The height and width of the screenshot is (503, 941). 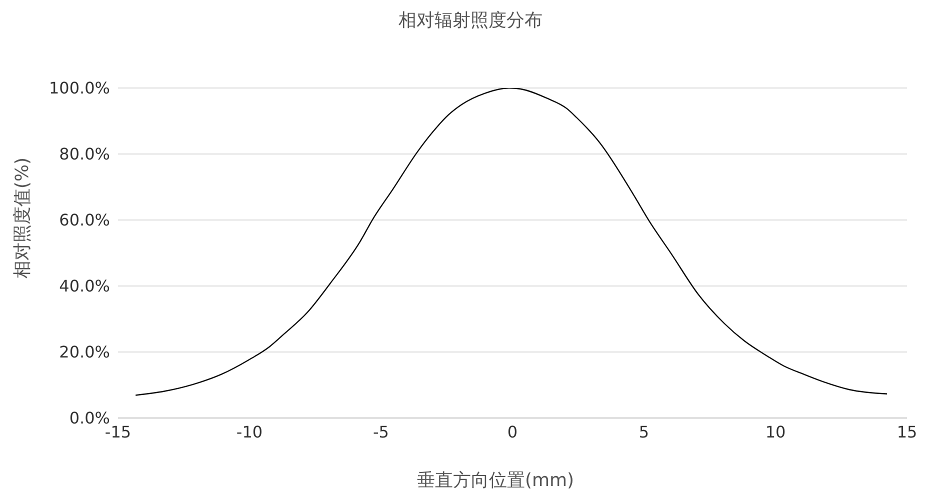 I want to click on x-tick-label: 10, so click(x=775, y=432).